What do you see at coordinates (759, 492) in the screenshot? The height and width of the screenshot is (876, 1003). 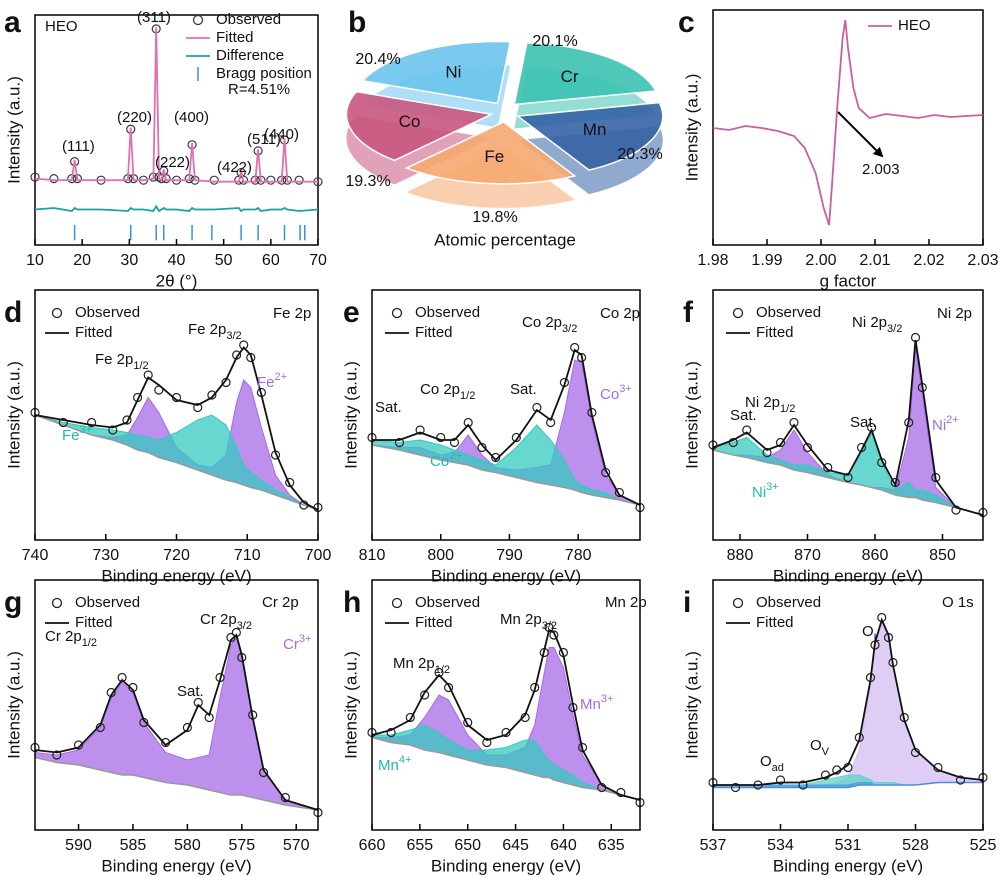 I see `annotation-text: Ni` at bounding box center [759, 492].